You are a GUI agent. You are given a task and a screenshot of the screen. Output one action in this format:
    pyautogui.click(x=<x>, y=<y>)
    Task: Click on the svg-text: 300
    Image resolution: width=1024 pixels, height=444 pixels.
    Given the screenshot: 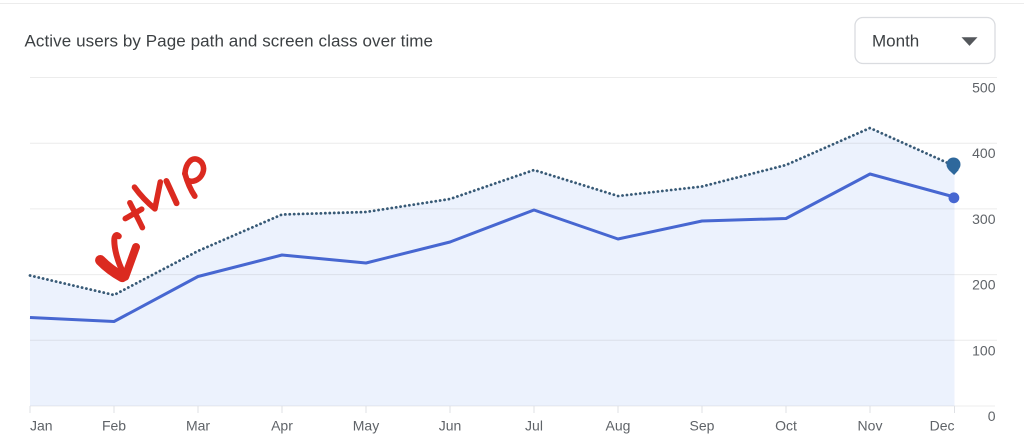 What is the action you would take?
    pyautogui.click(x=984, y=219)
    